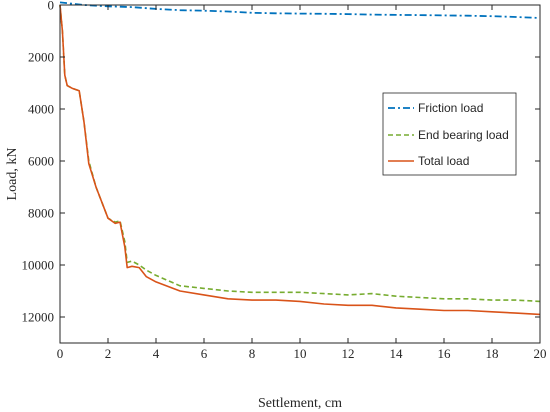  I want to click on y-tick-label: 10000, so click(38, 265).